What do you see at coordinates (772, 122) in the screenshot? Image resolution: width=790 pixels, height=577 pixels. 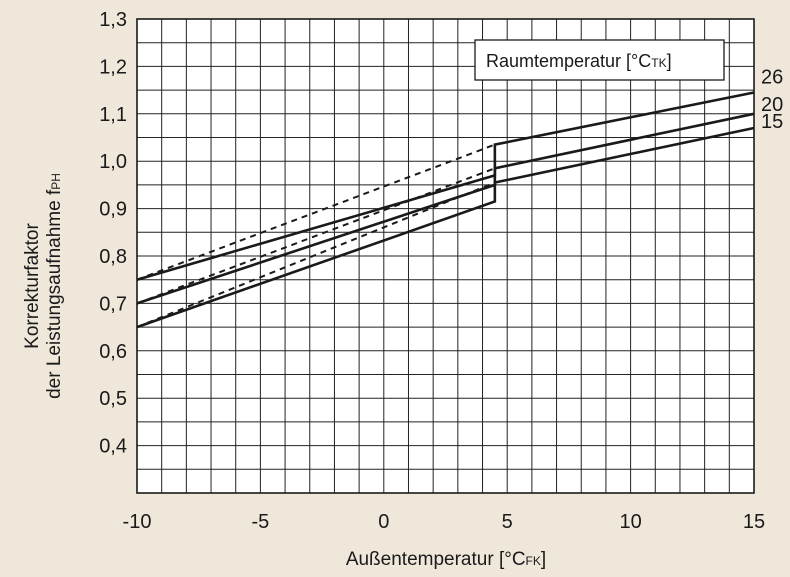 I see `series-label-15: 15` at bounding box center [772, 122].